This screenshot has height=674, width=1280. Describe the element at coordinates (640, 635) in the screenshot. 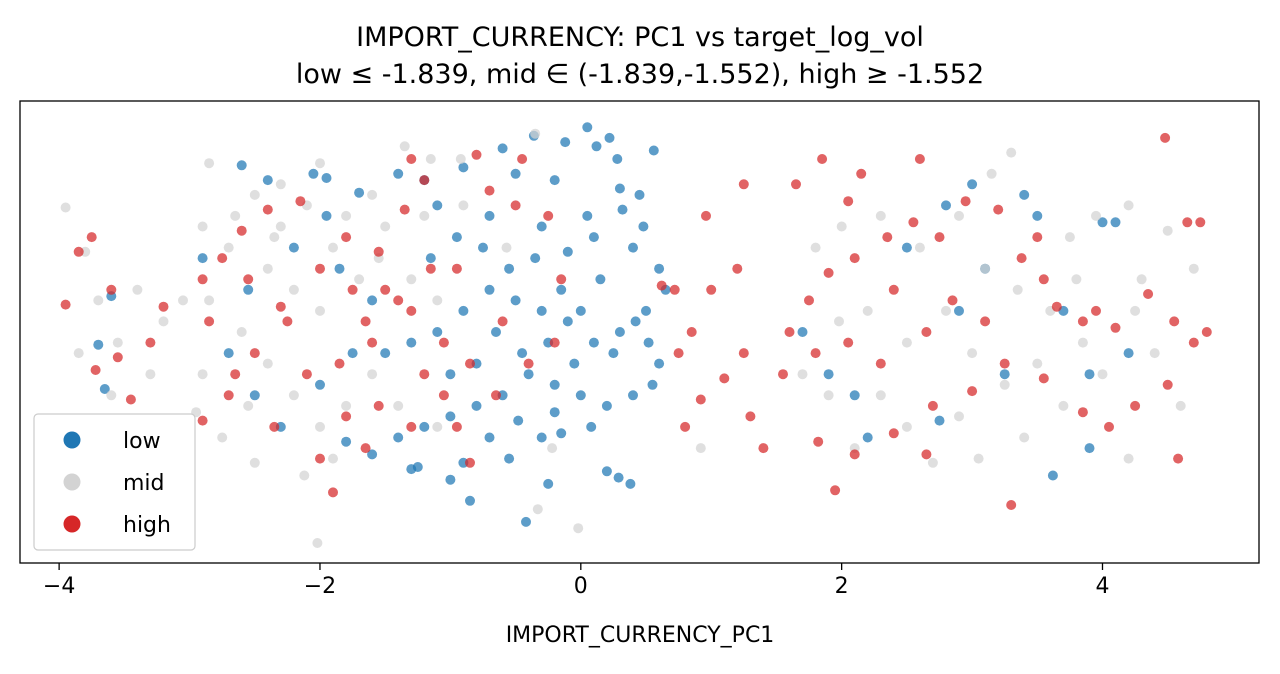

I see `x-axis-label: IMPORT_CURRENCY_PC1` at that location.